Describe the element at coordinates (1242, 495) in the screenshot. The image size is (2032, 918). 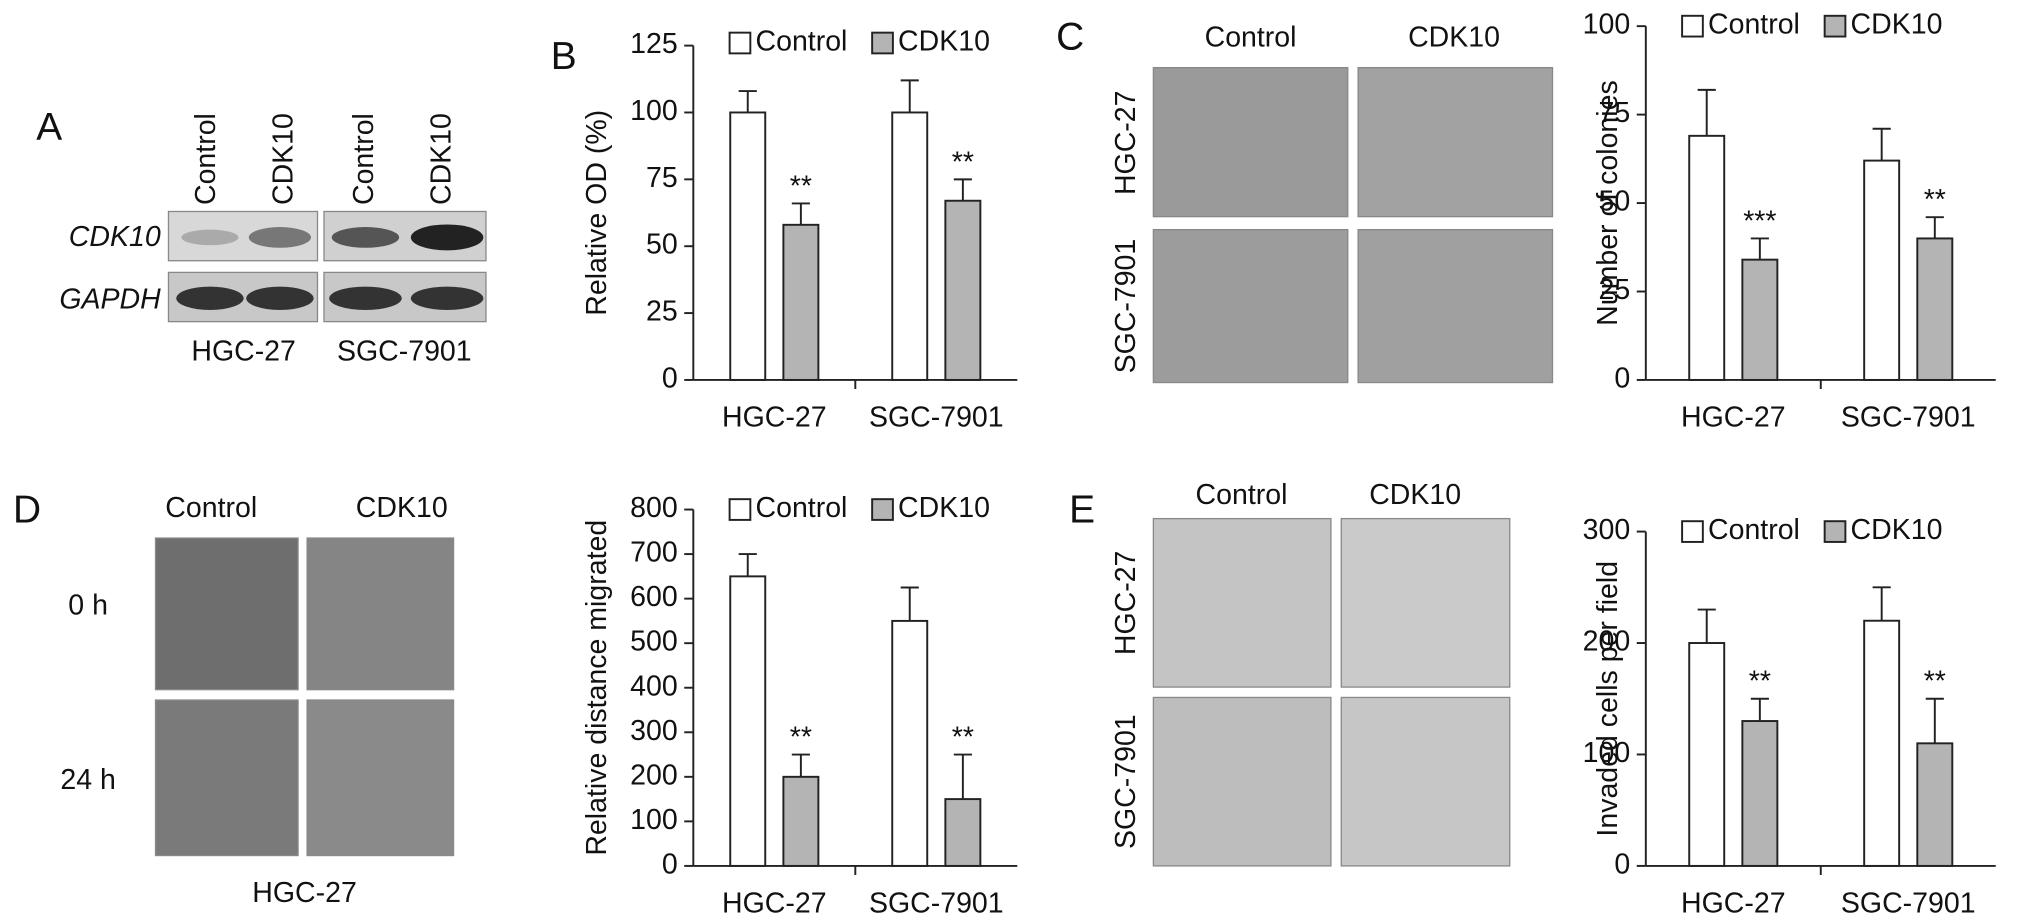
I see `column-label: Control` at that location.